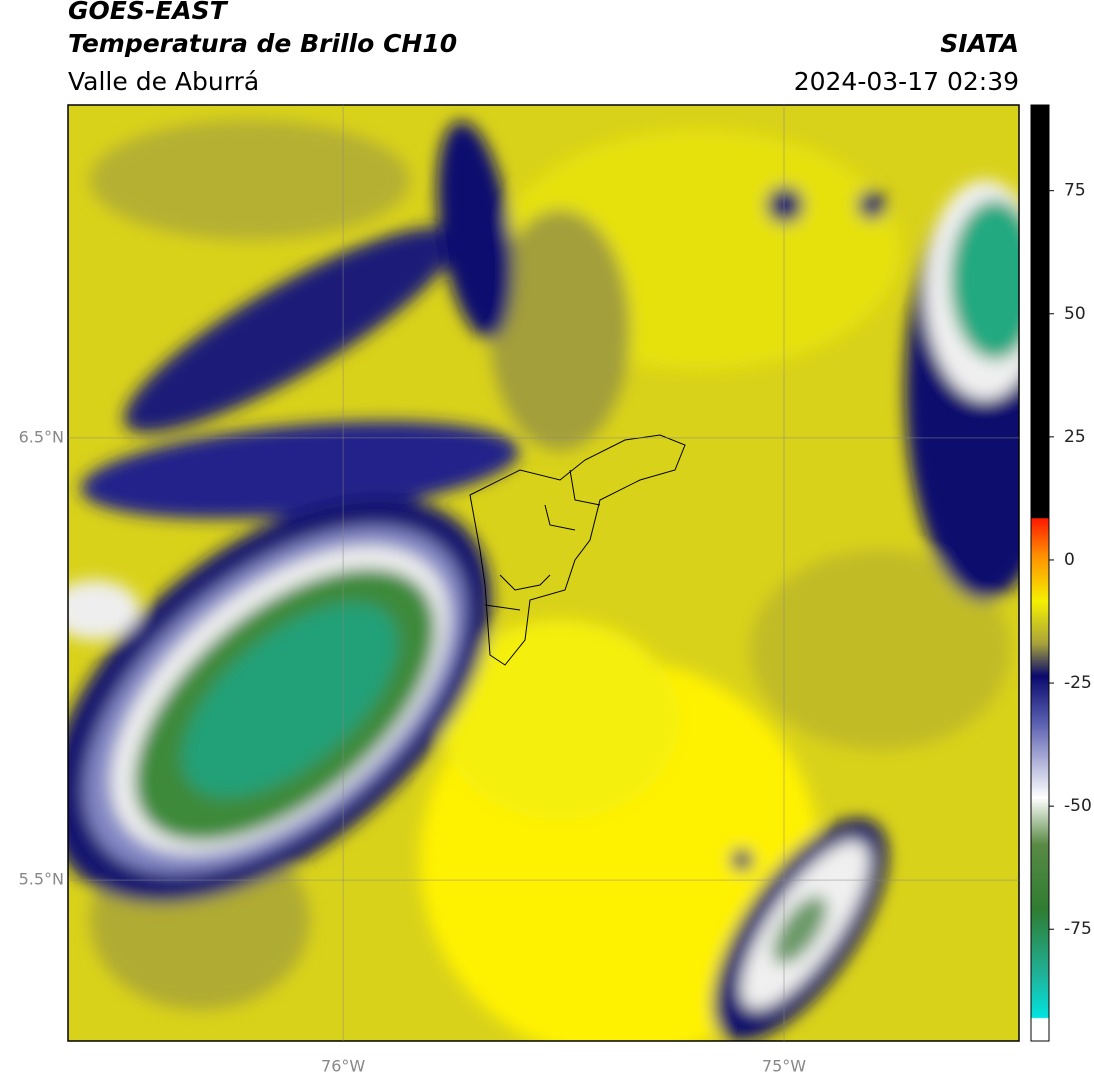 Image resolution: width=1094 pixels, height=1082 pixels. Describe the element at coordinates (1078, 929) in the screenshot. I see `colorbar-tick-label: -75` at that location.